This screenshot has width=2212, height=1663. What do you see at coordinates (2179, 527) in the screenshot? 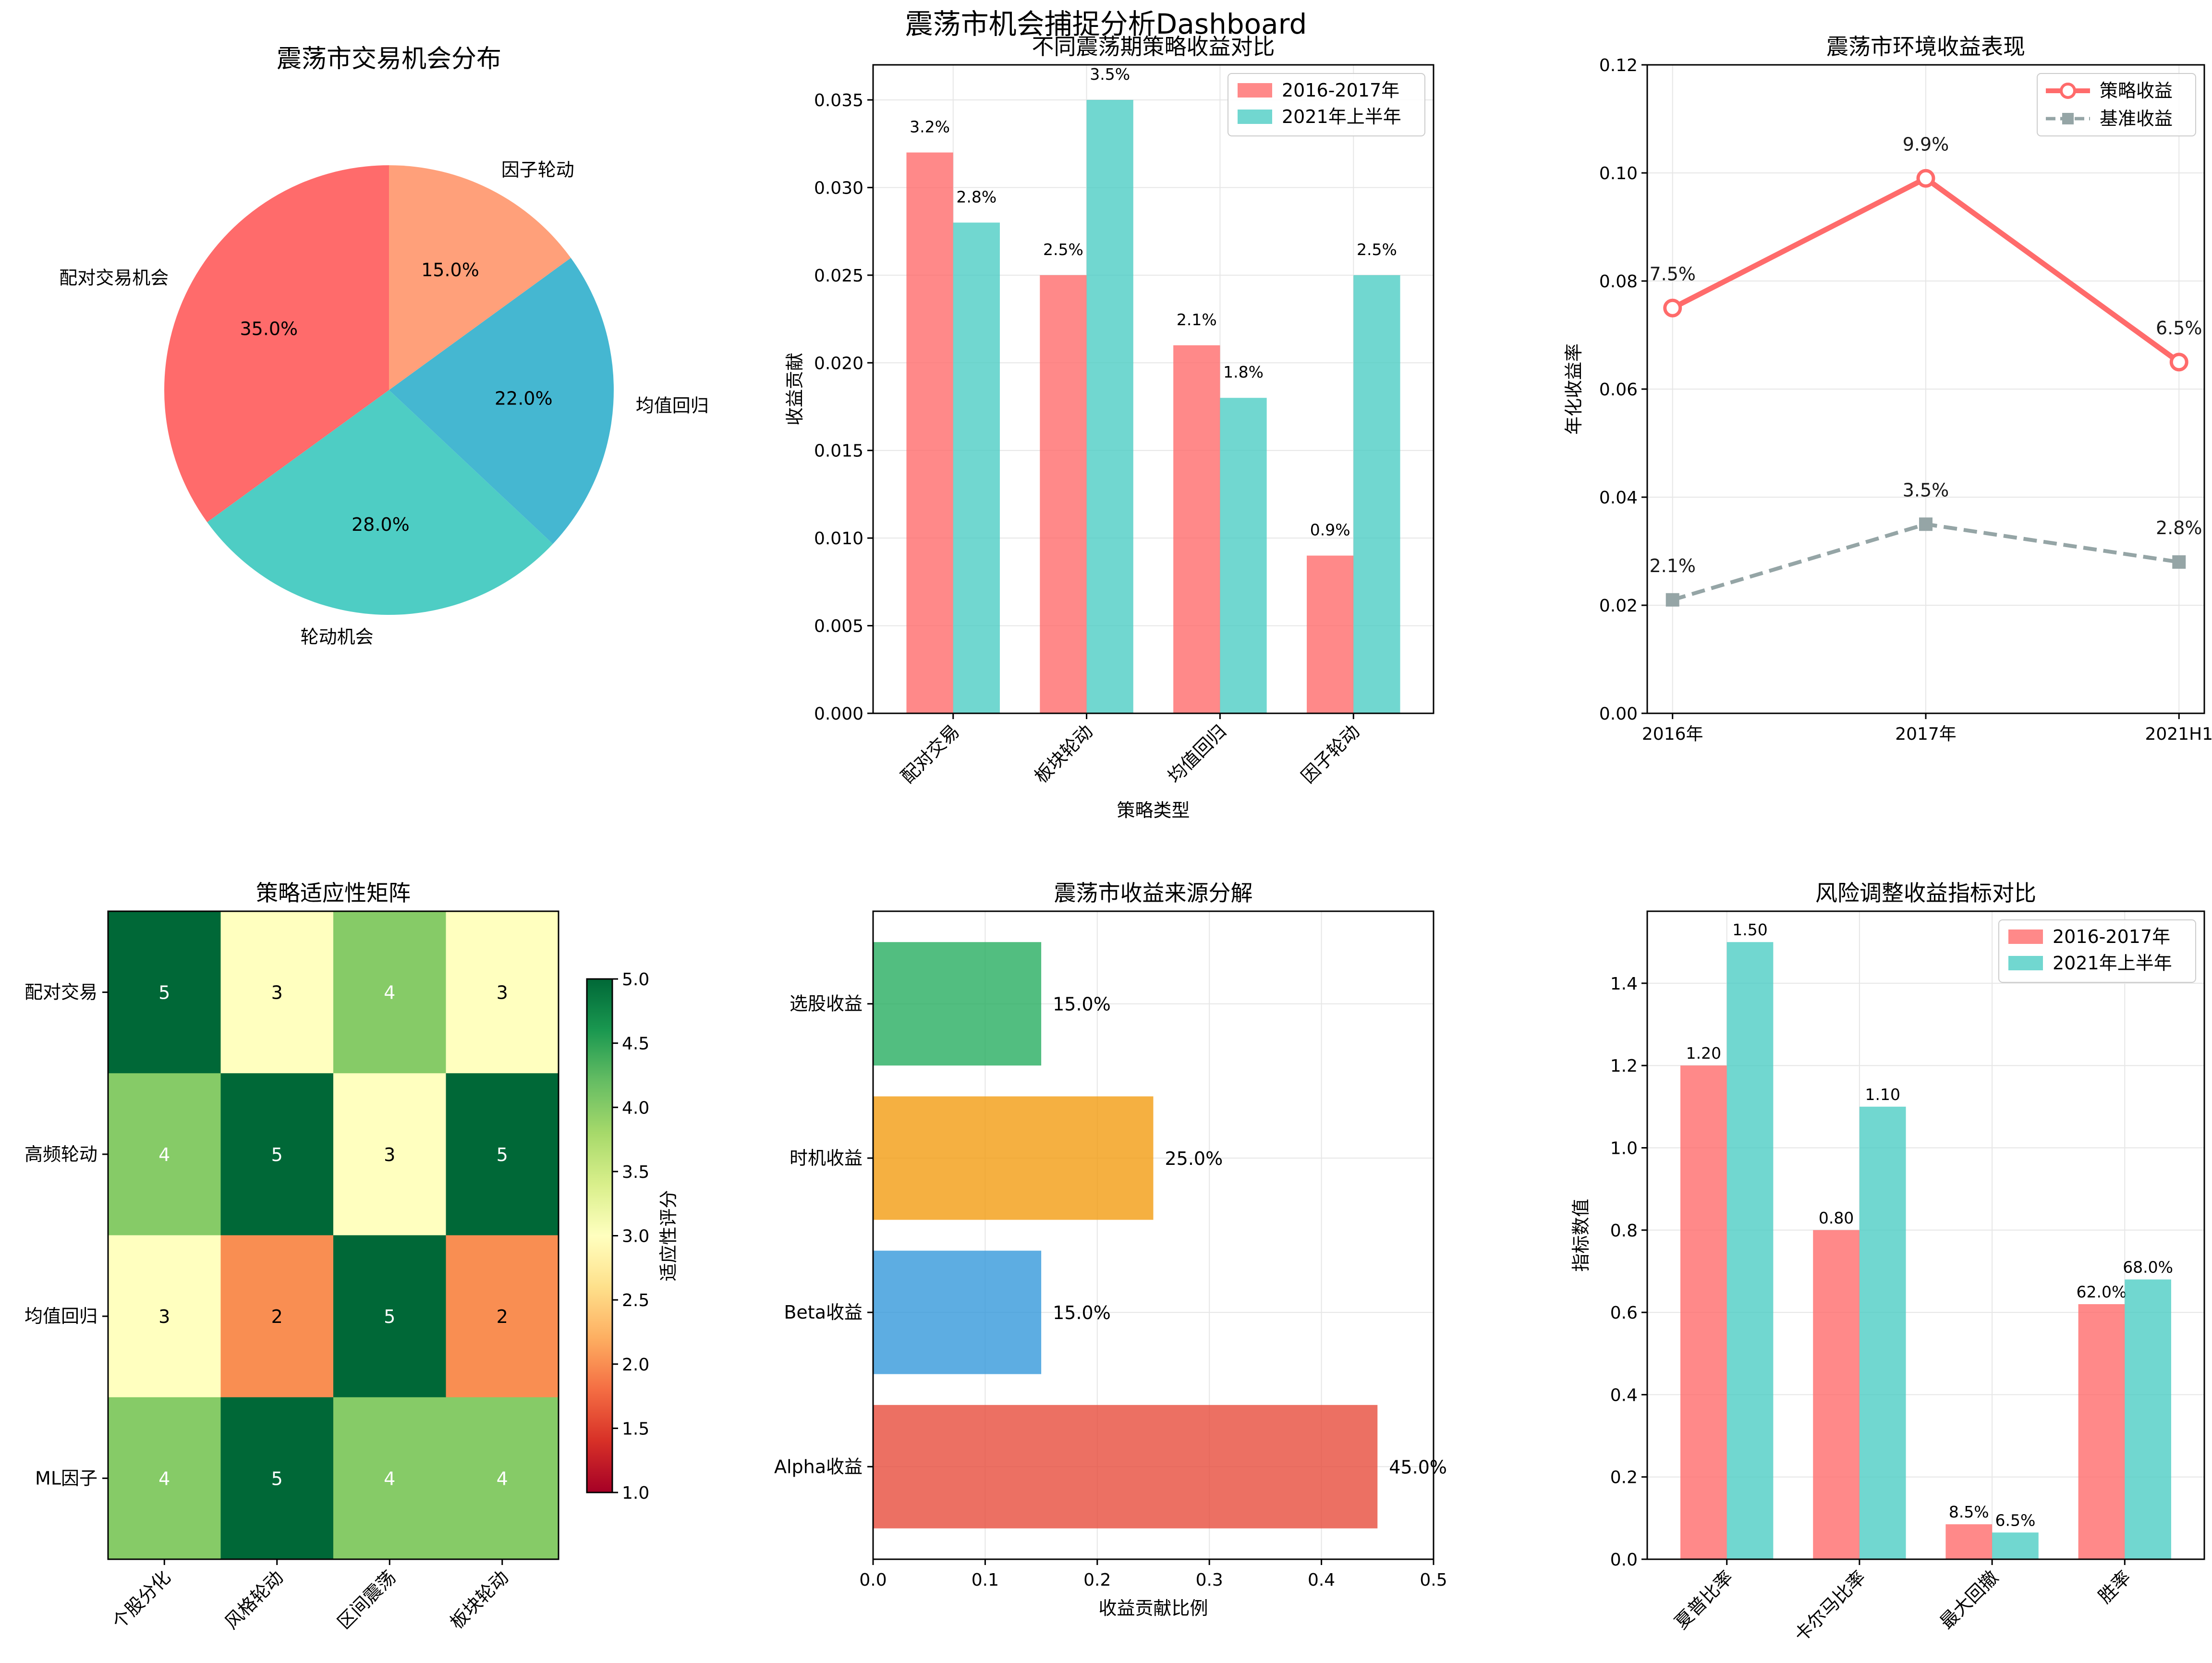
I see `point-label: 2.8%` at bounding box center [2179, 527].